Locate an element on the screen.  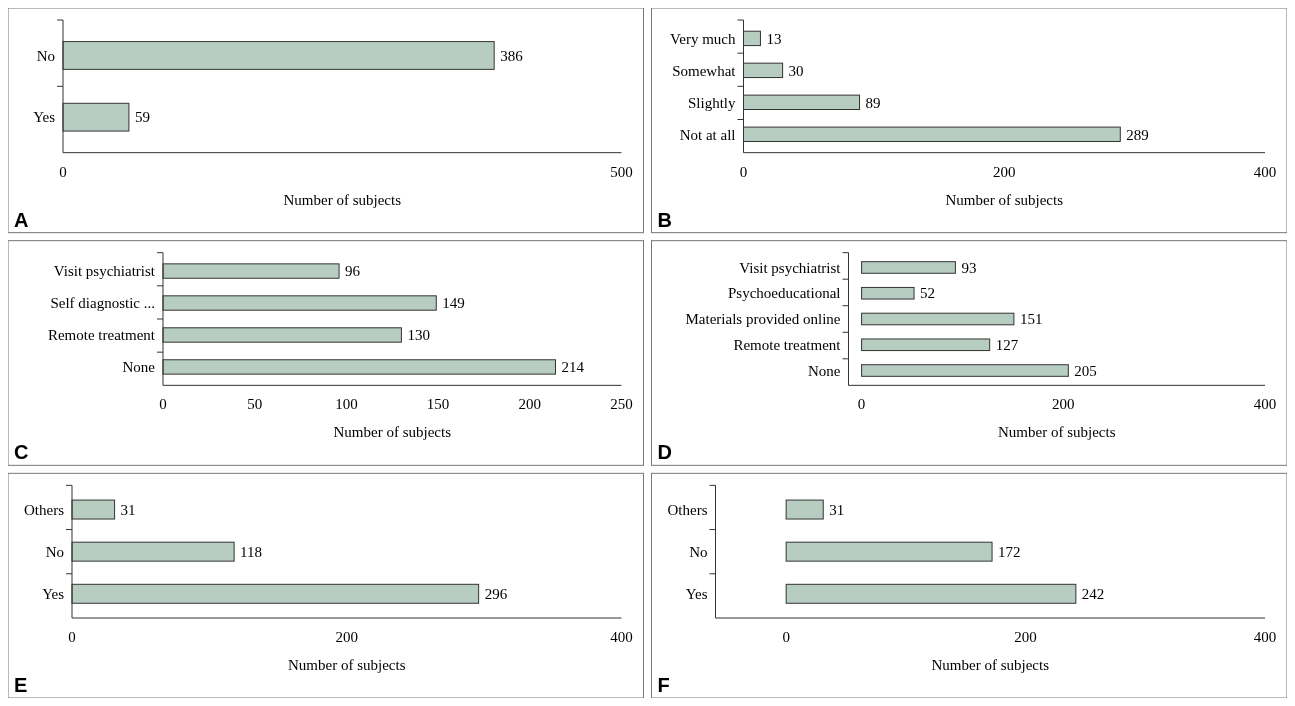
data-label: 205 is located at coordinates (1085, 370).